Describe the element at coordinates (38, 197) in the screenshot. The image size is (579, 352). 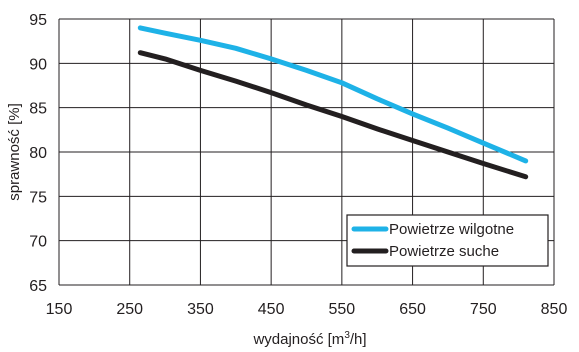
I see `y-tick-label: 75` at that location.